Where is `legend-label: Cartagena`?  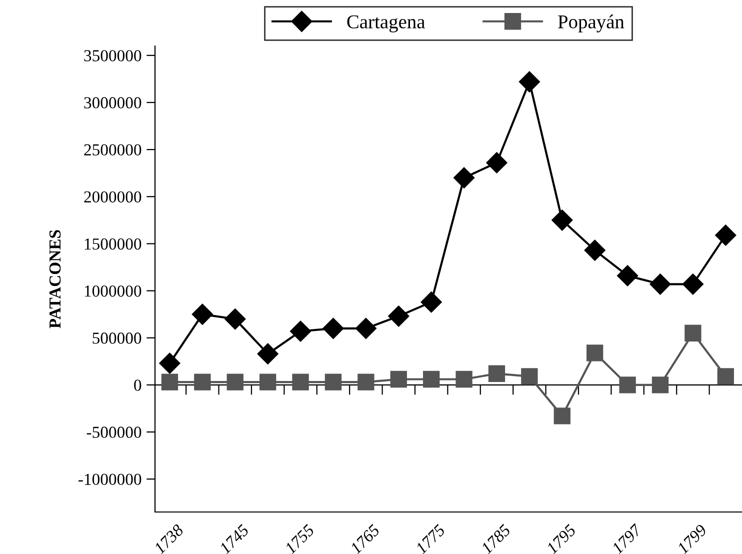
legend-label: Cartagena is located at coordinates (386, 23).